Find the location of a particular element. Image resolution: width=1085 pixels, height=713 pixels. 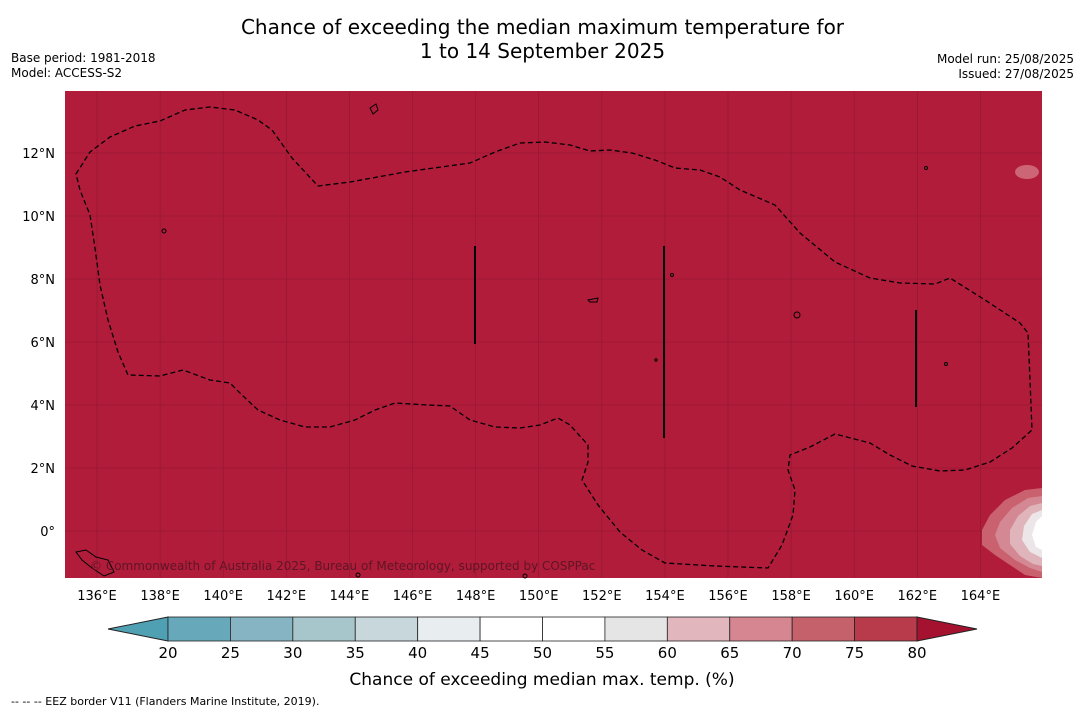

latitude-tick-label: 6°N is located at coordinates (43, 343).